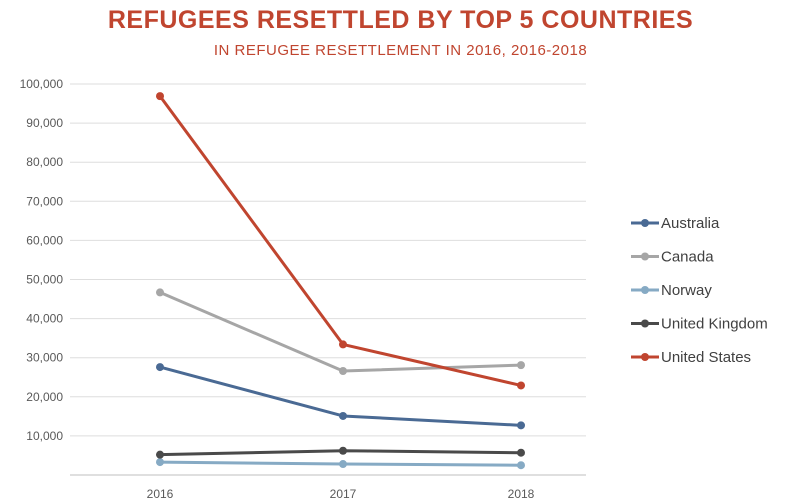  What do you see at coordinates (690, 223) in the screenshot?
I see `legend-label-australia: Australia` at bounding box center [690, 223].